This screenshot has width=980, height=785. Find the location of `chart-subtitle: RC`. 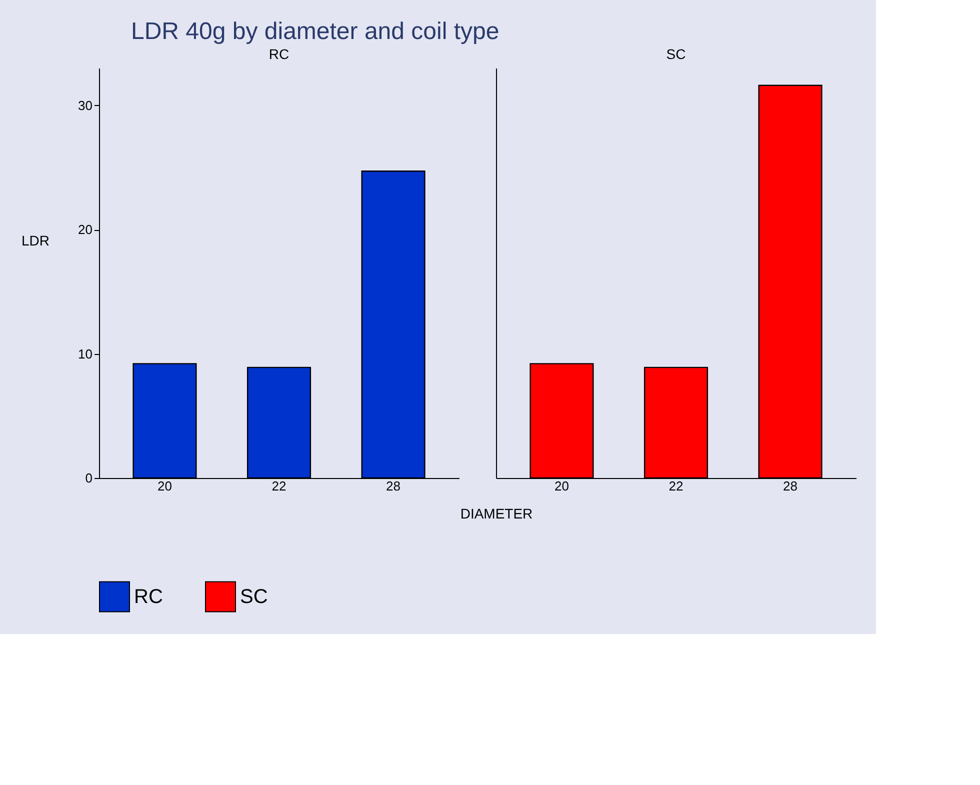

chart-subtitle: RC is located at coordinates (279, 54).